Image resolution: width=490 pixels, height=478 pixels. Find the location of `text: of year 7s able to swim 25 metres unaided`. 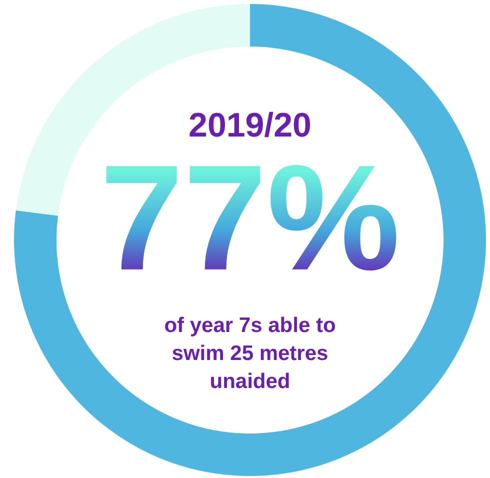

text: of year 7s able to swim 25 metres unaided is located at coordinates (250, 353).